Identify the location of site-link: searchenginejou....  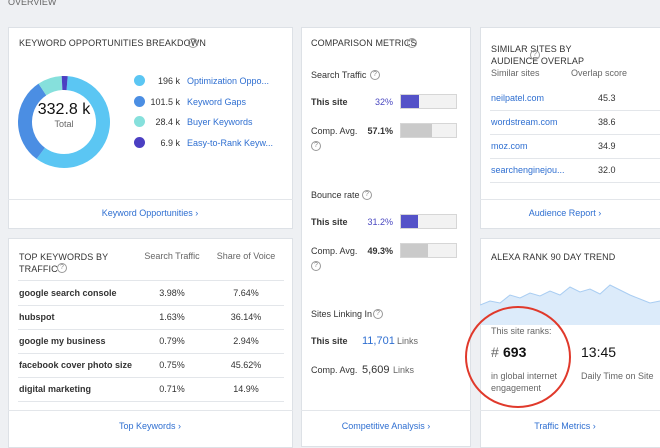
(528, 170).